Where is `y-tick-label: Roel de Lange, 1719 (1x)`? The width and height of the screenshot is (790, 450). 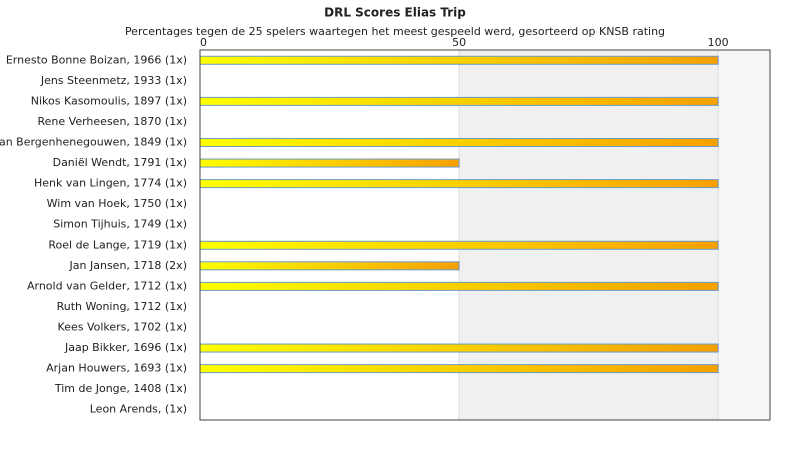
y-tick-label: Roel de Lange, 1719 (1x) is located at coordinates (117, 244).